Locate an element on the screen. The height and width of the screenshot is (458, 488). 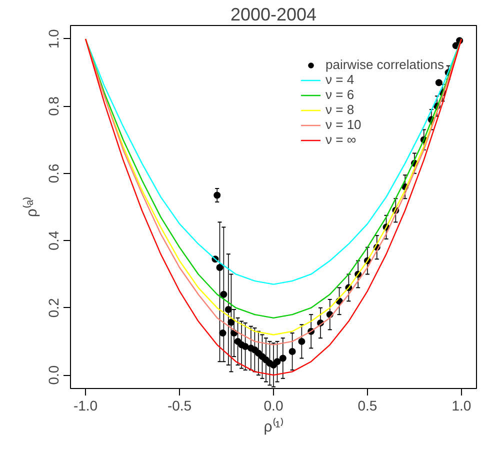
x-tick-label: 0.5 is located at coordinates (368, 406).